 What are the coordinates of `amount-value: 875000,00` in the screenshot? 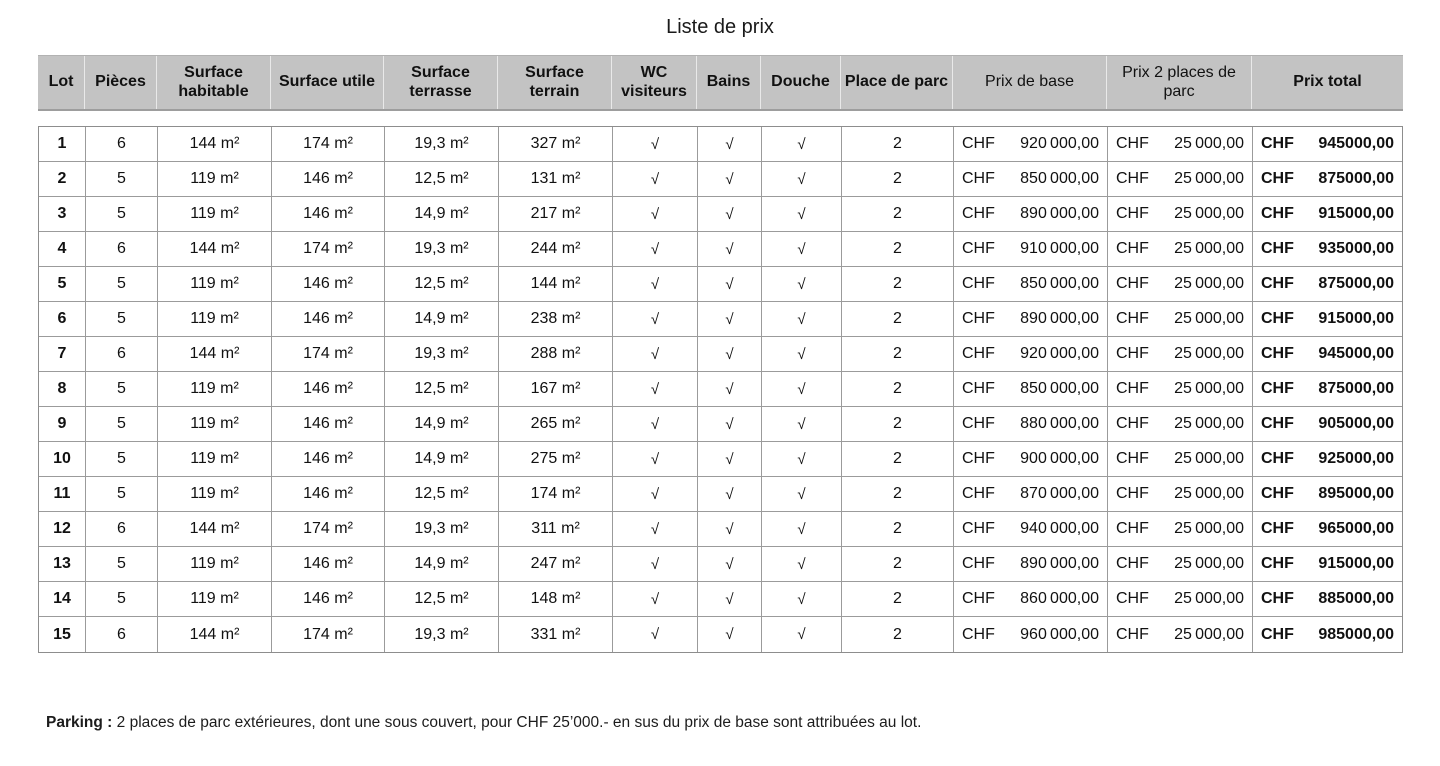 It's located at (1356, 283).